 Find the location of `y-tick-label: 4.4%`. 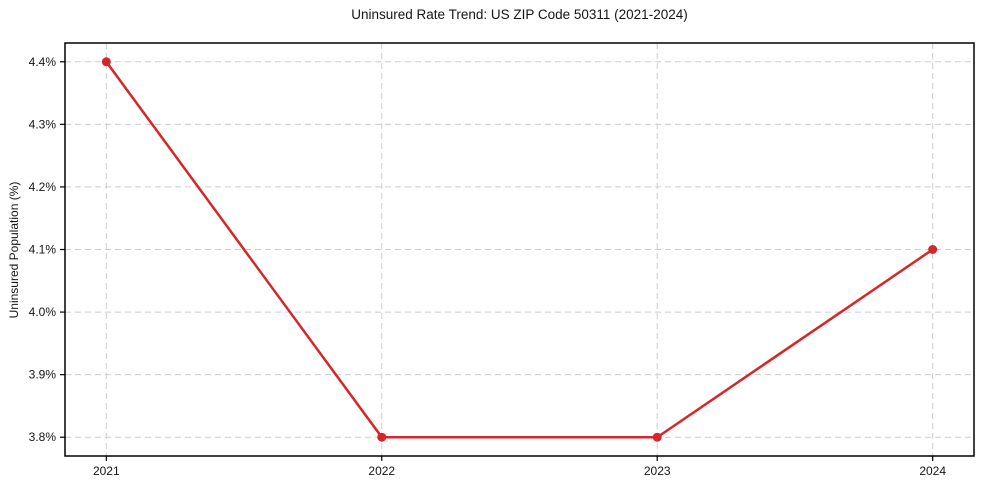

y-tick-label: 4.4% is located at coordinates (43, 62).